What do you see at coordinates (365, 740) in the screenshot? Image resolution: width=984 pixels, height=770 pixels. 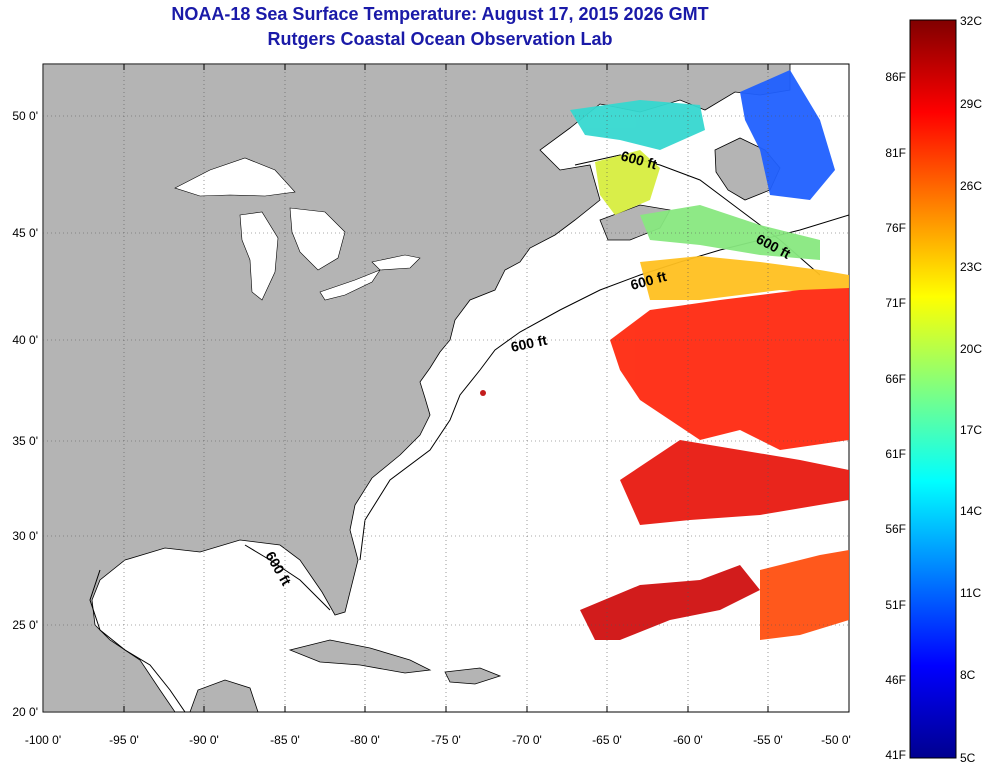 I see `lon-tick-label: -80 0'` at bounding box center [365, 740].